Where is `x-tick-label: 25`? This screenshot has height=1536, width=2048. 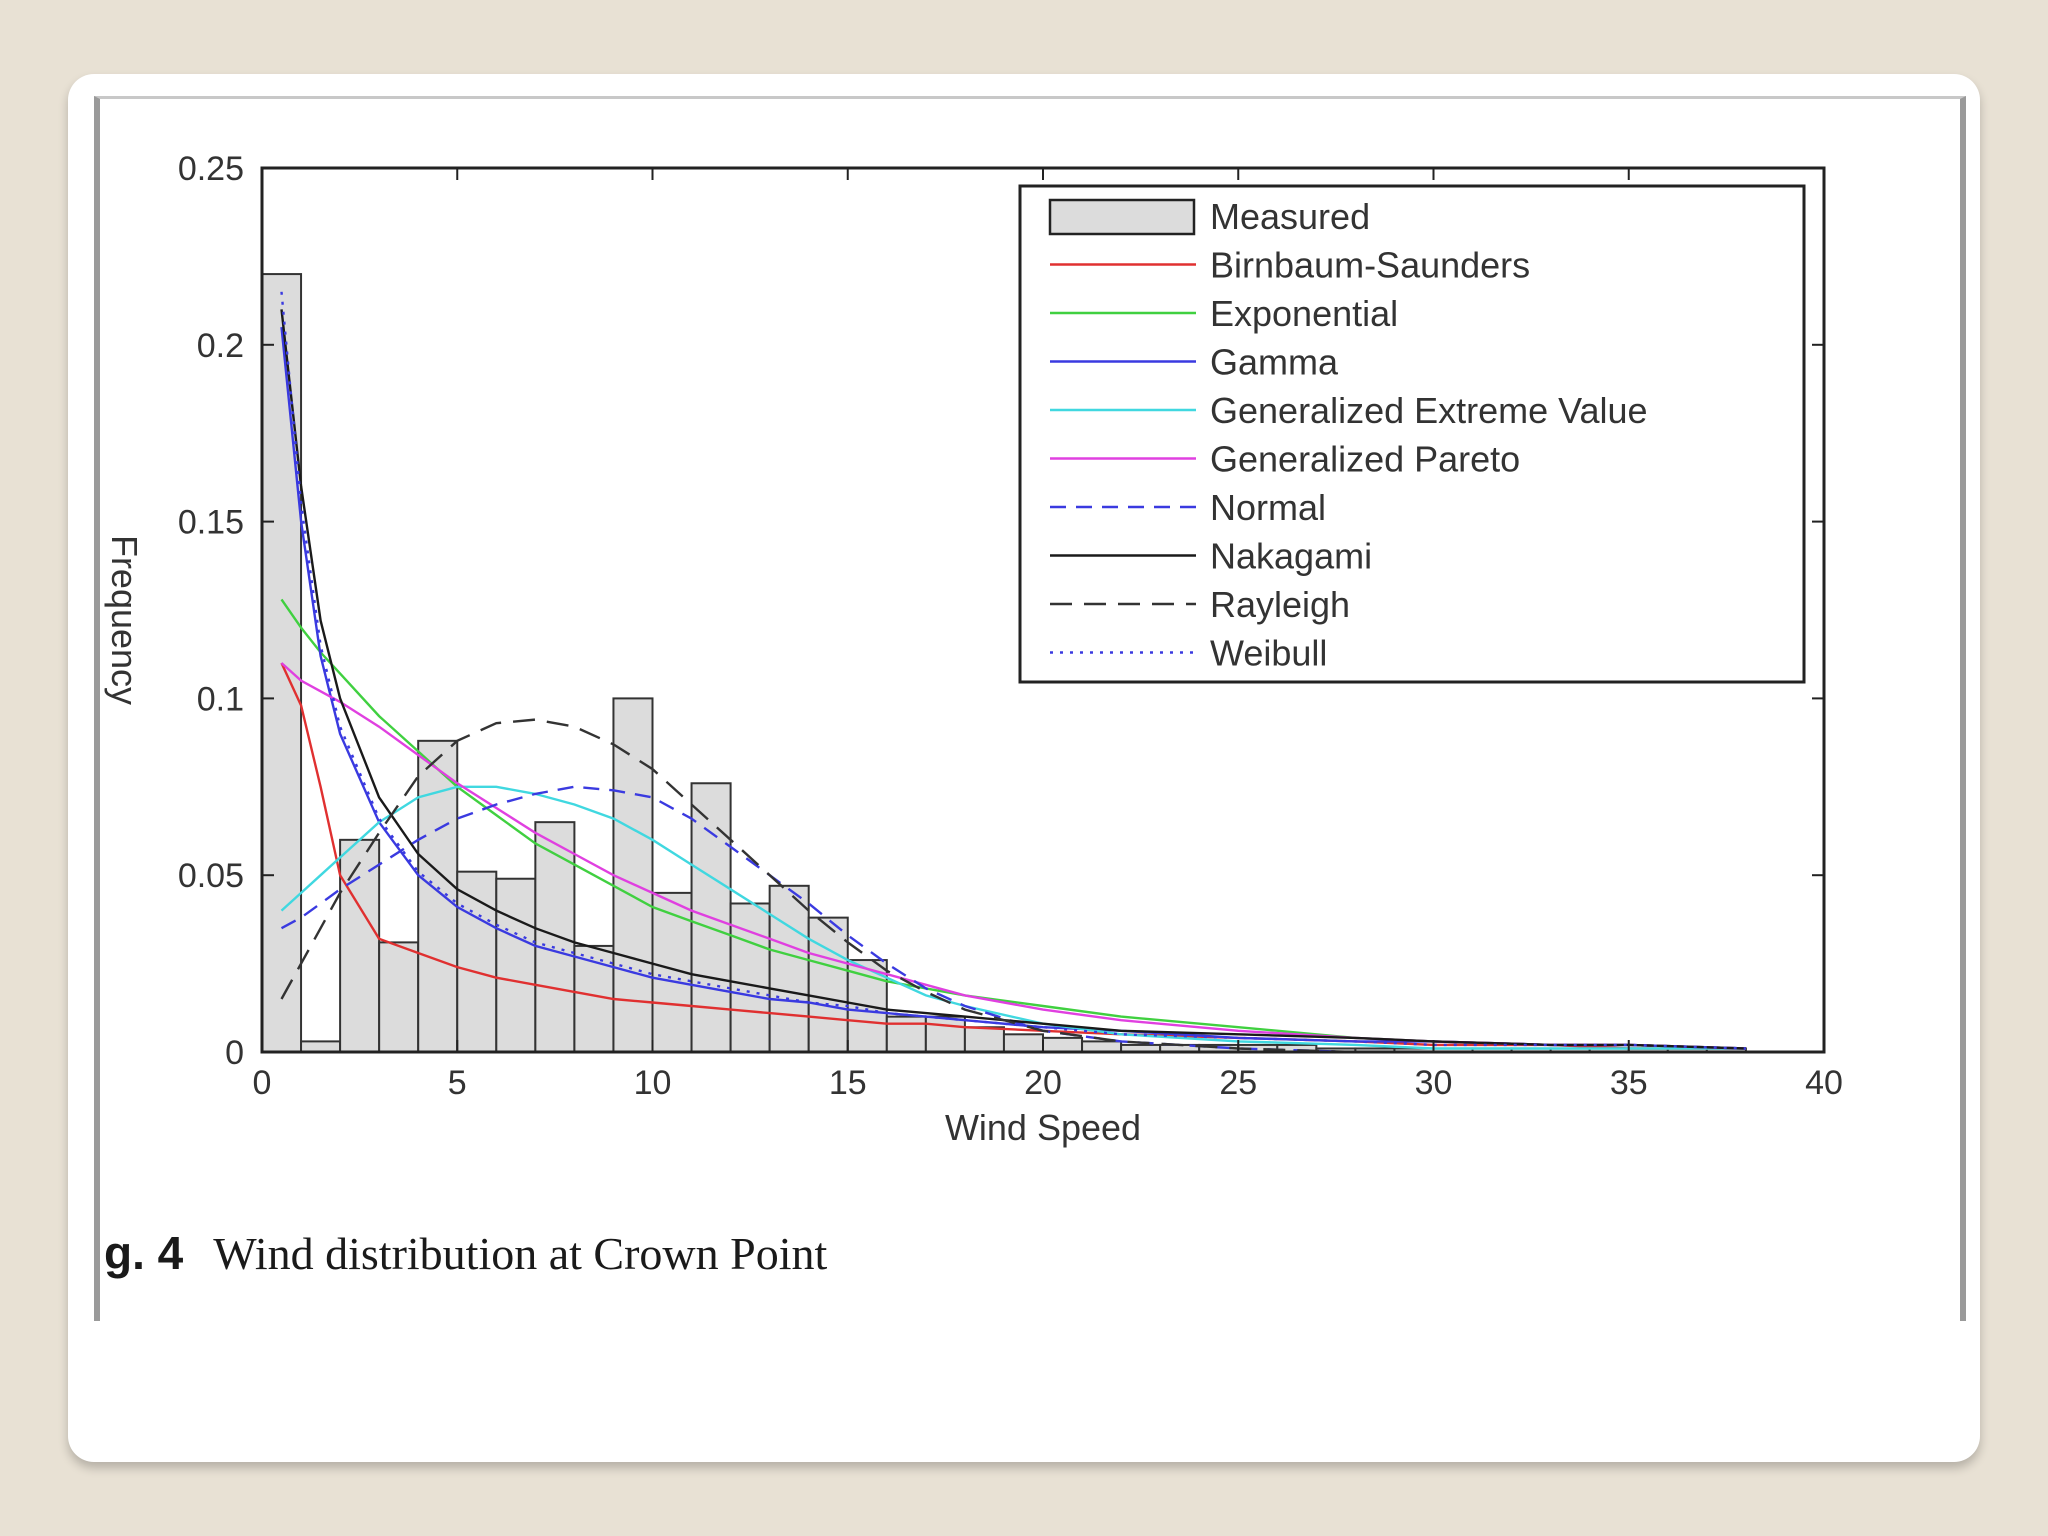 x-tick-label: 25 is located at coordinates (1238, 1083).